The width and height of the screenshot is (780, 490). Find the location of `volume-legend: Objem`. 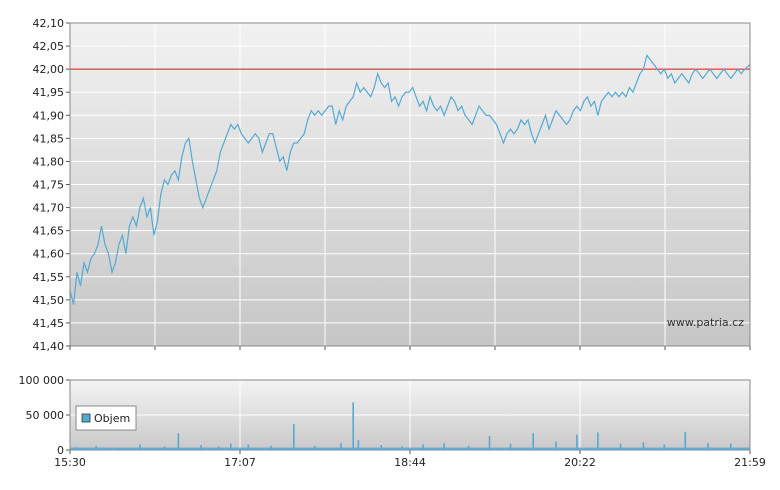

volume-legend: Objem is located at coordinates (106, 418).